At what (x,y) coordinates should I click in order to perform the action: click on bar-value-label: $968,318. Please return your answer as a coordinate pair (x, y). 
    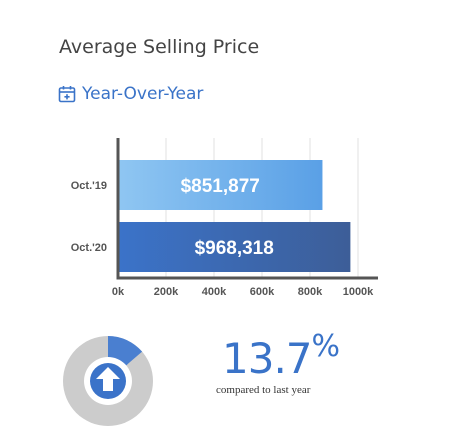
    Looking at the image, I should click on (234, 248).